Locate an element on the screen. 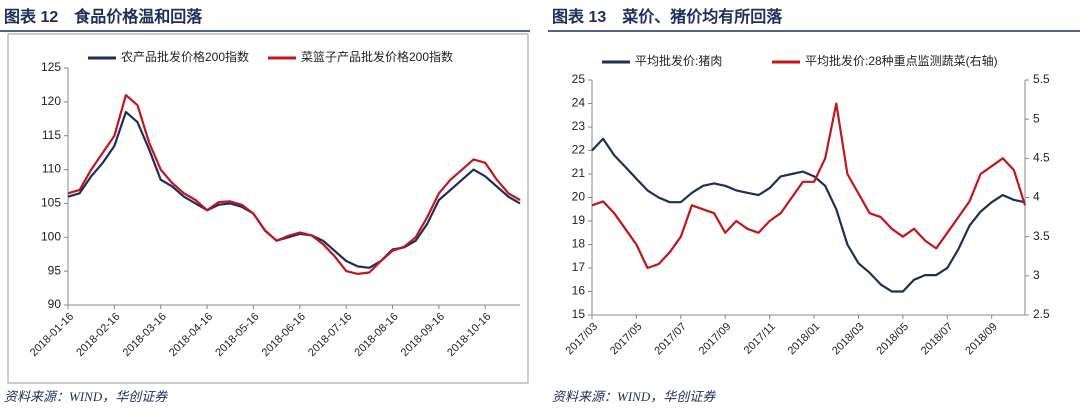 This screenshot has height=412, width=1080. y-tick-label: 90 is located at coordinates (55, 304).